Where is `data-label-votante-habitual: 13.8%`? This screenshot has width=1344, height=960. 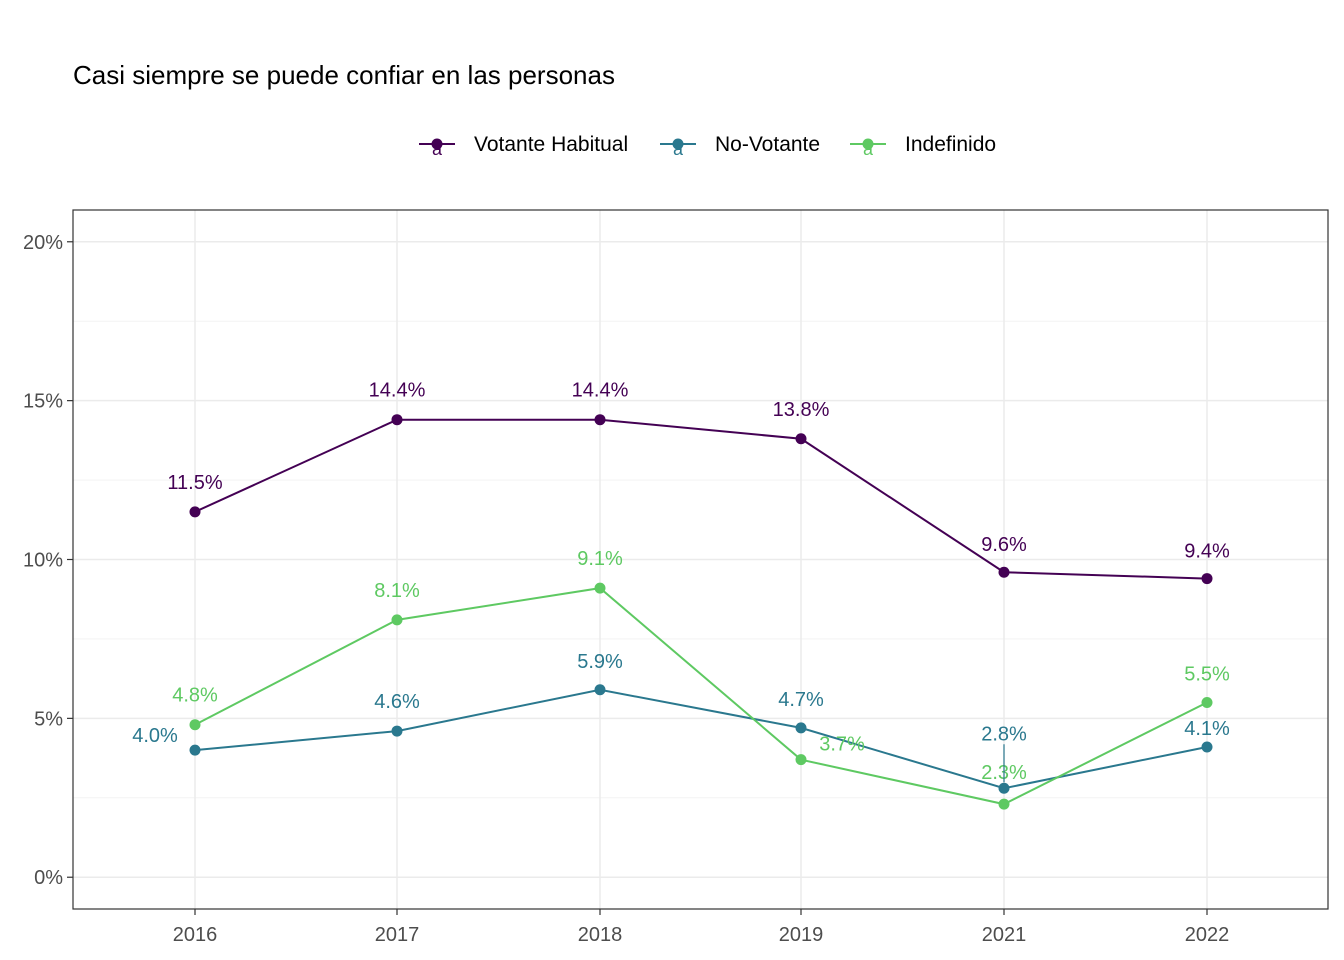 data-label-votante-habitual: 13.8% is located at coordinates (801, 410).